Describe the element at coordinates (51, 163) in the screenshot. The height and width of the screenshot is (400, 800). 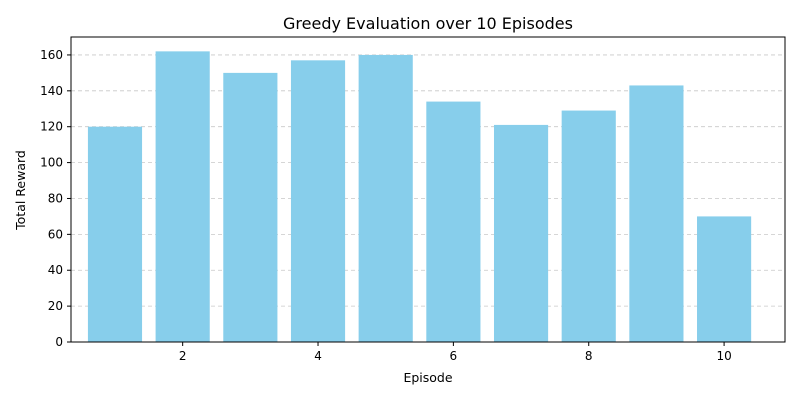
I see `y-tick-label: 100` at that location.